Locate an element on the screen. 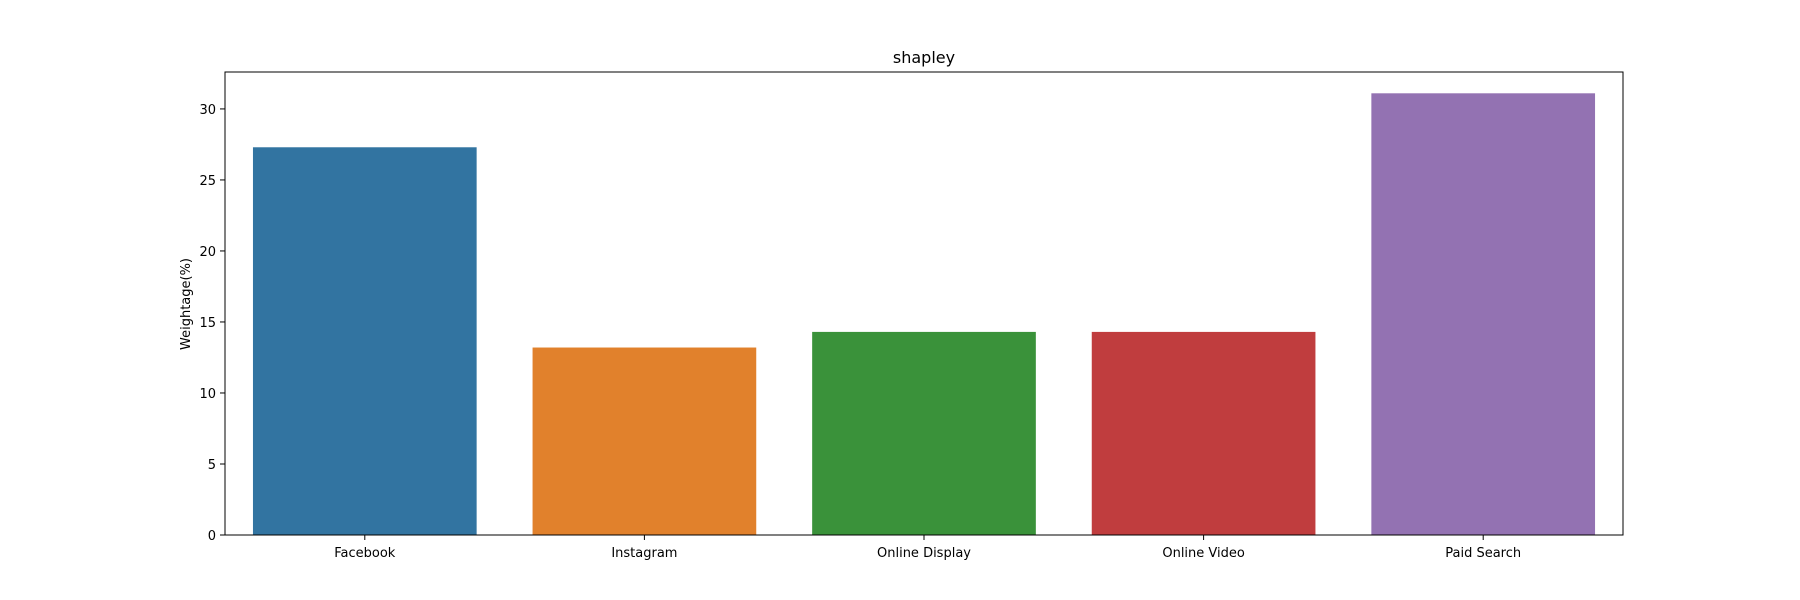 This screenshot has width=1800, height=600. y-tick-label: 30 is located at coordinates (207, 110).